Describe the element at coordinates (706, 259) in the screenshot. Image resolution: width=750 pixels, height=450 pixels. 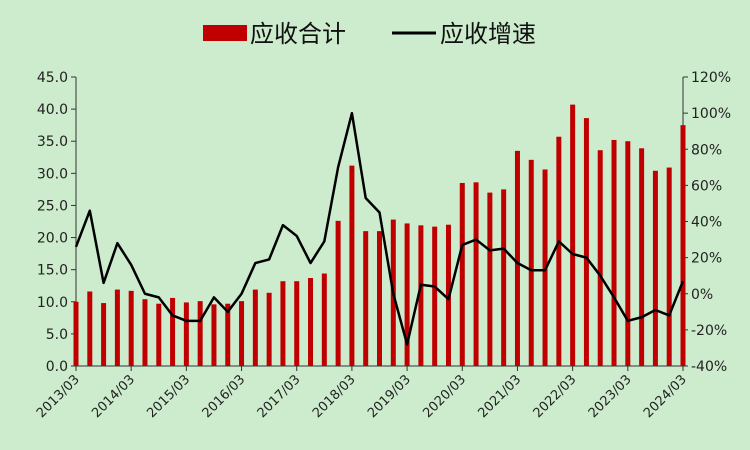
I see `y-right-tick-label: 20%` at that location.